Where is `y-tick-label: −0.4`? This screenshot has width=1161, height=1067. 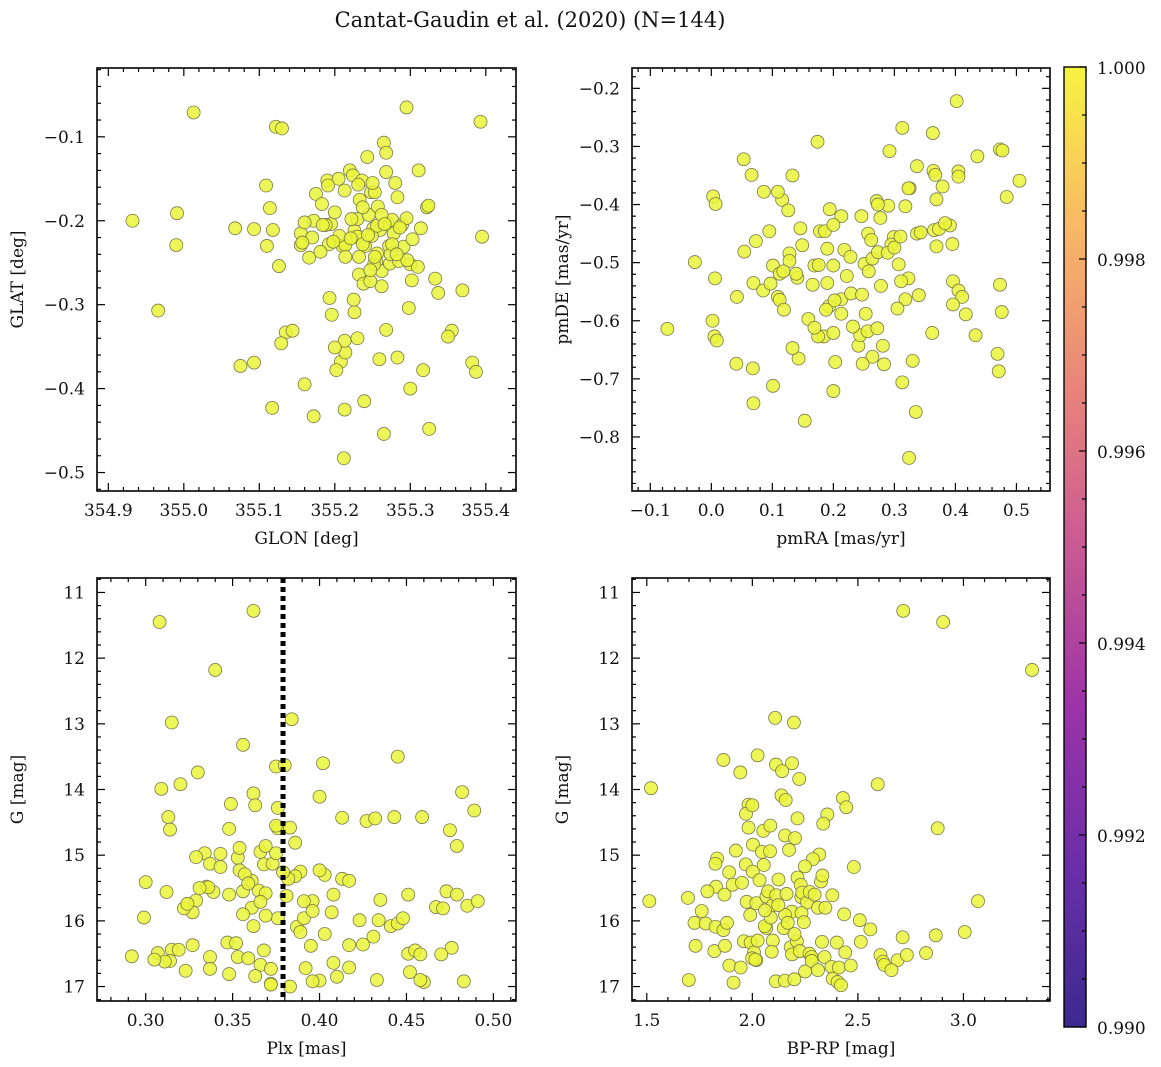 y-tick-label: −0.4 is located at coordinates (64, 390).